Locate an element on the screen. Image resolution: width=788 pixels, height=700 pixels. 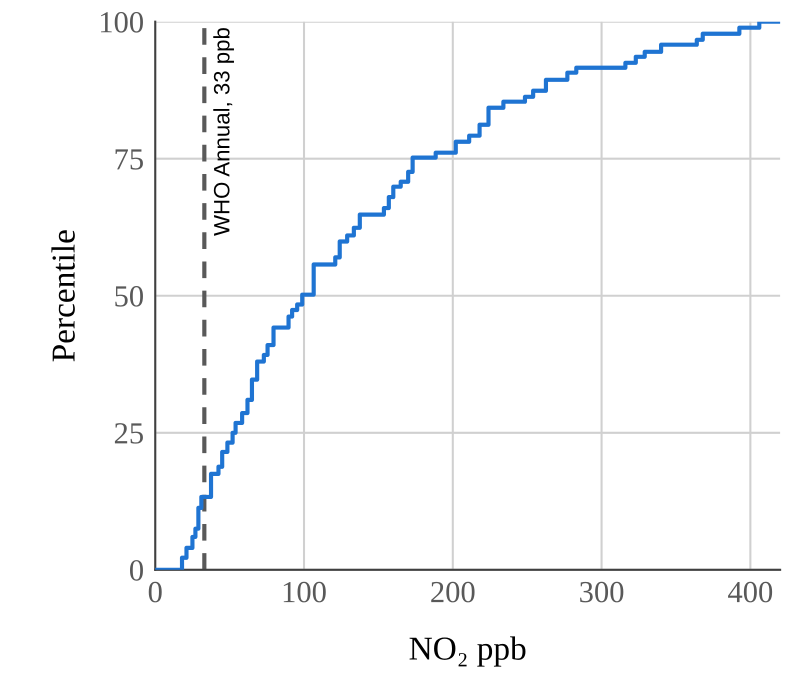
y-tick-label: 0 is located at coordinates (136, 570).